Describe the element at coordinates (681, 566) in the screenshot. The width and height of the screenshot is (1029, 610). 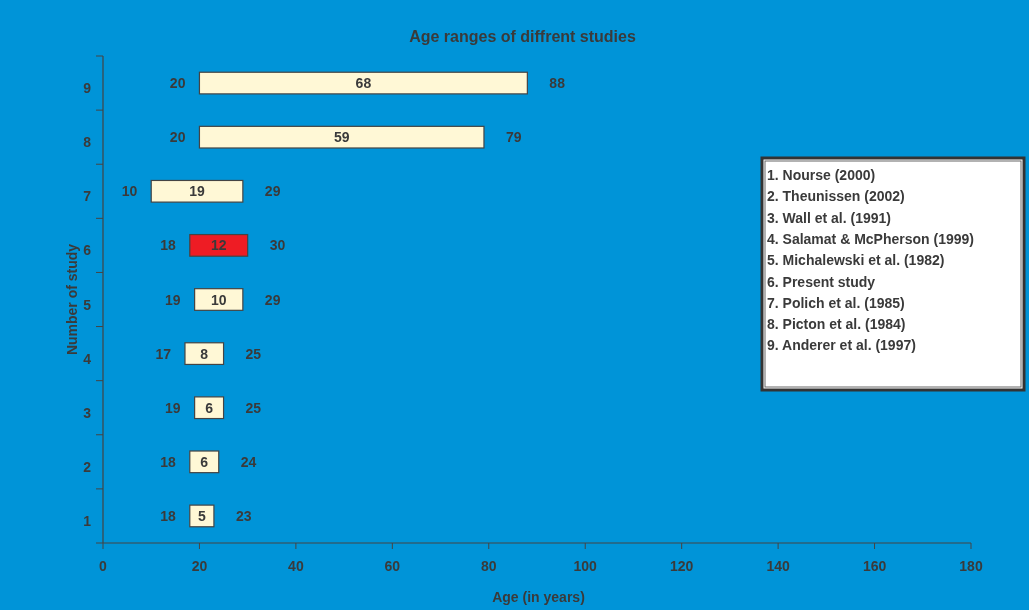
I see `x-tick-label: 120` at that location.